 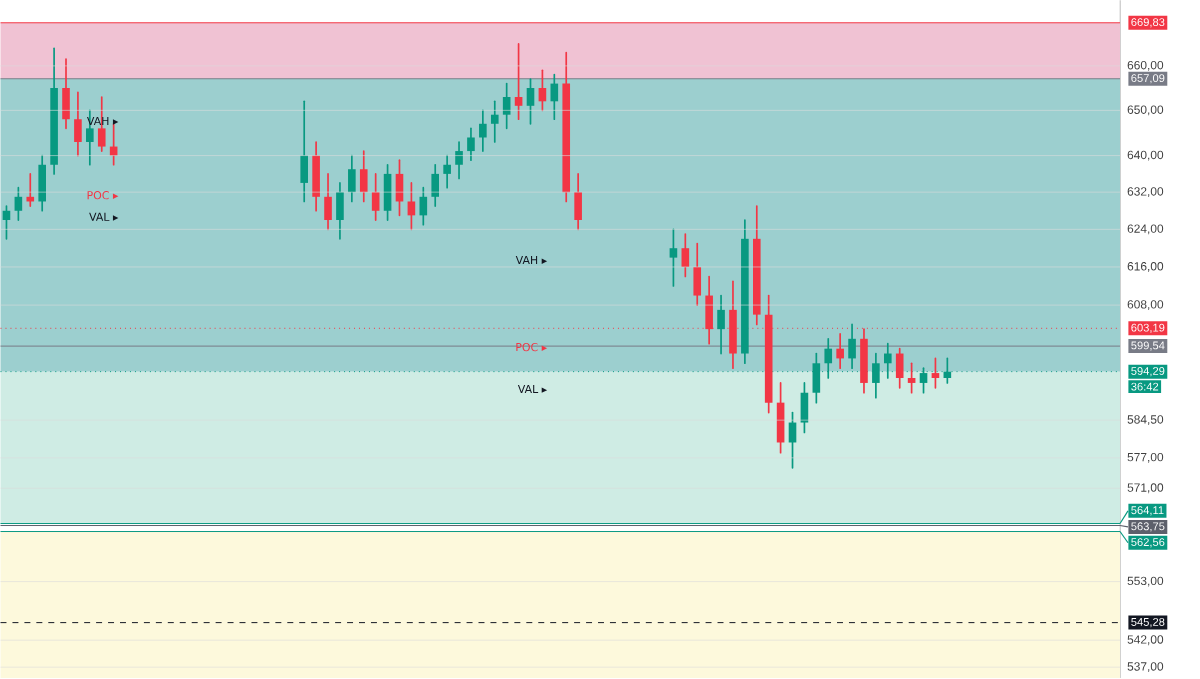 What do you see at coordinates (1145, 110) in the screenshot?
I see `y-tick-label: 650,00` at bounding box center [1145, 110].